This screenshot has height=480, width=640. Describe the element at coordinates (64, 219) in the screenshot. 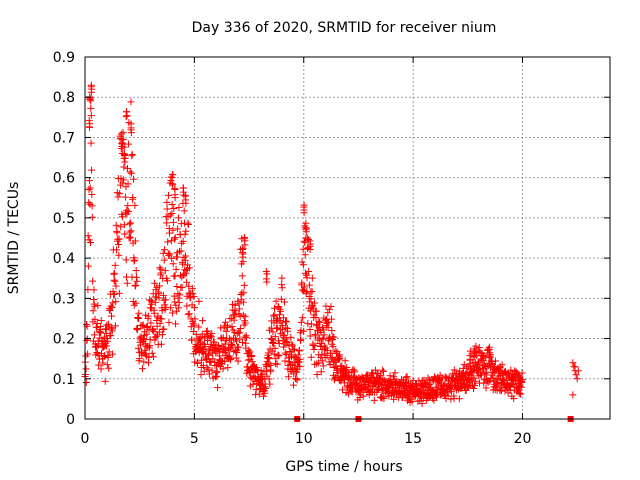

I see `y-tick-label: 0.5` at that location.